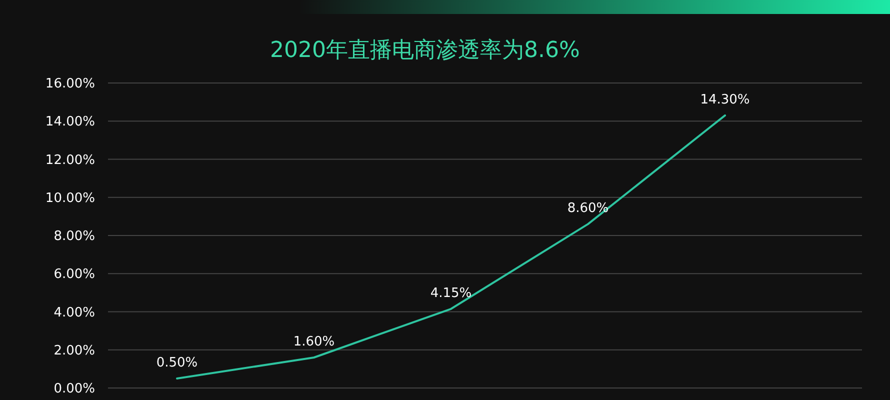 Image resolution: width=890 pixels, height=400 pixels. What do you see at coordinates (74, 389) in the screenshot?
I see `y-tick-label: 0.00%` at bounding box center [74, 389].